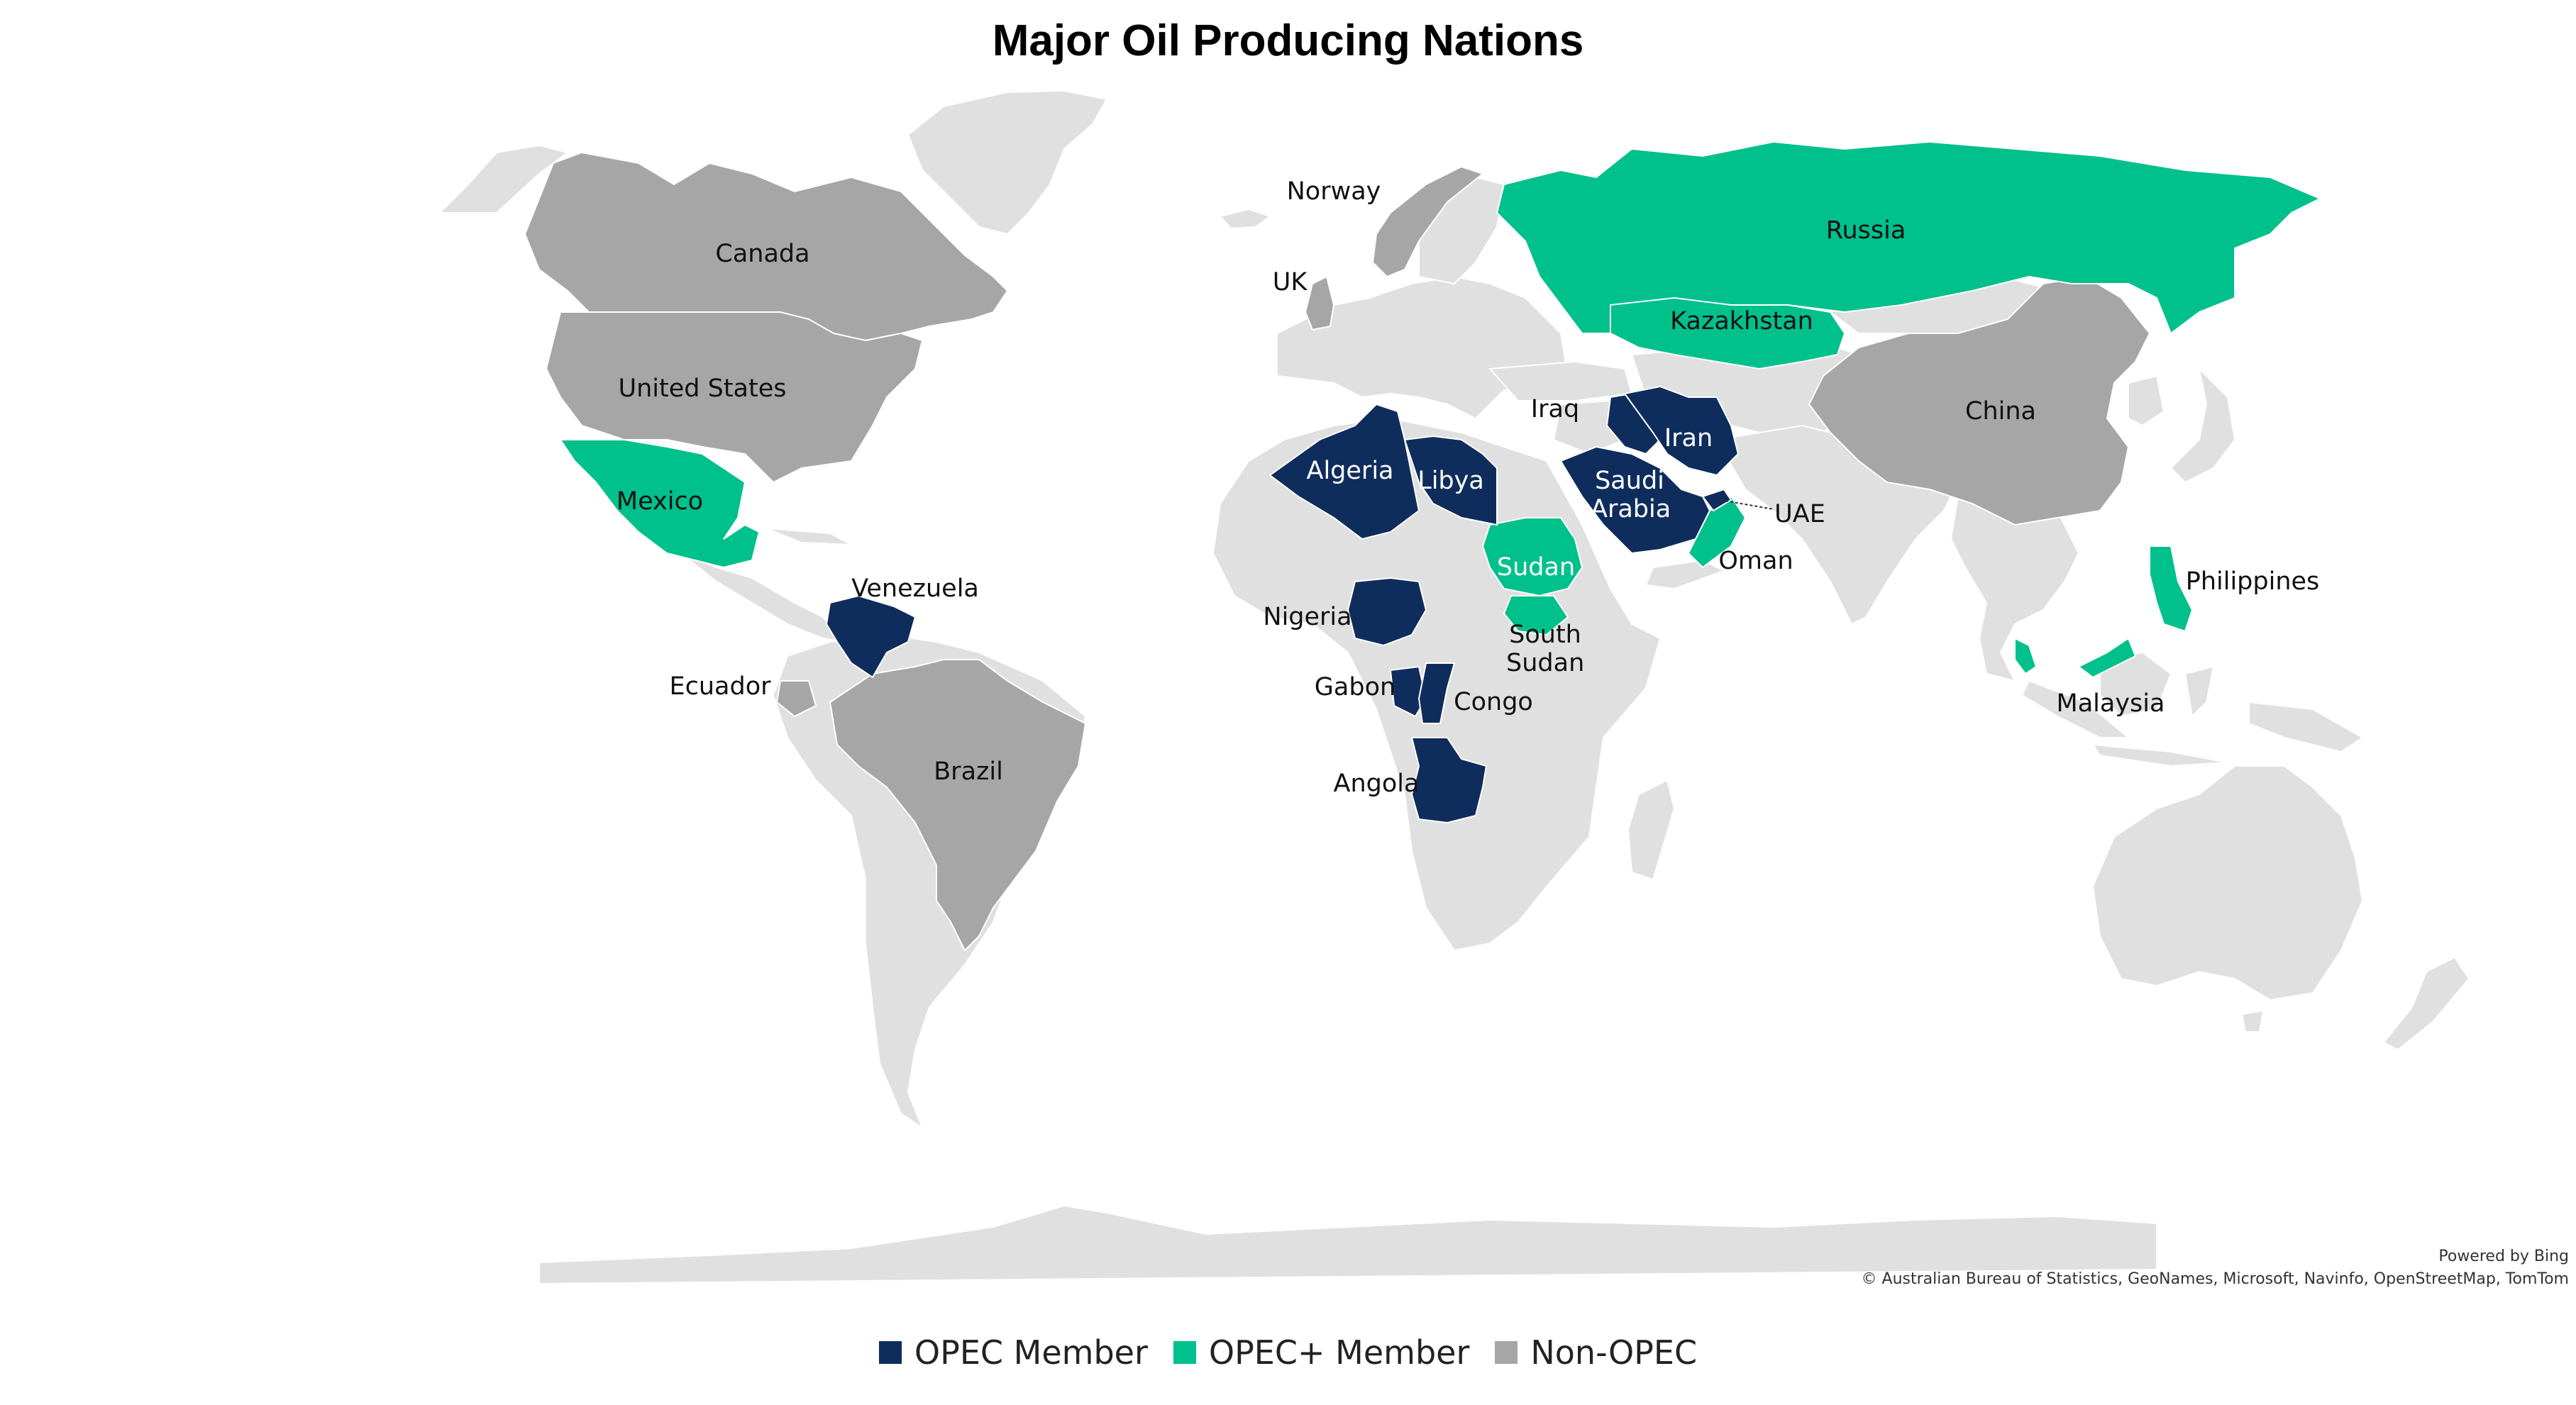  I want to click on map-title: Major Oil Producing Nations, so click(1288, 40).